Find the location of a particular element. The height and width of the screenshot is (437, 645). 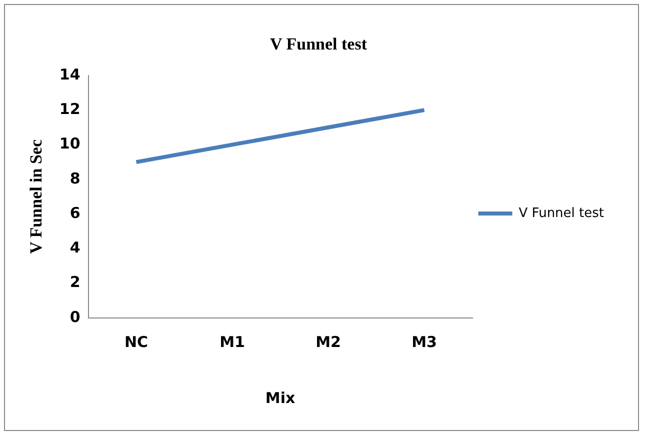

y-tick-label: 0 is located at coordinates (75, 317).